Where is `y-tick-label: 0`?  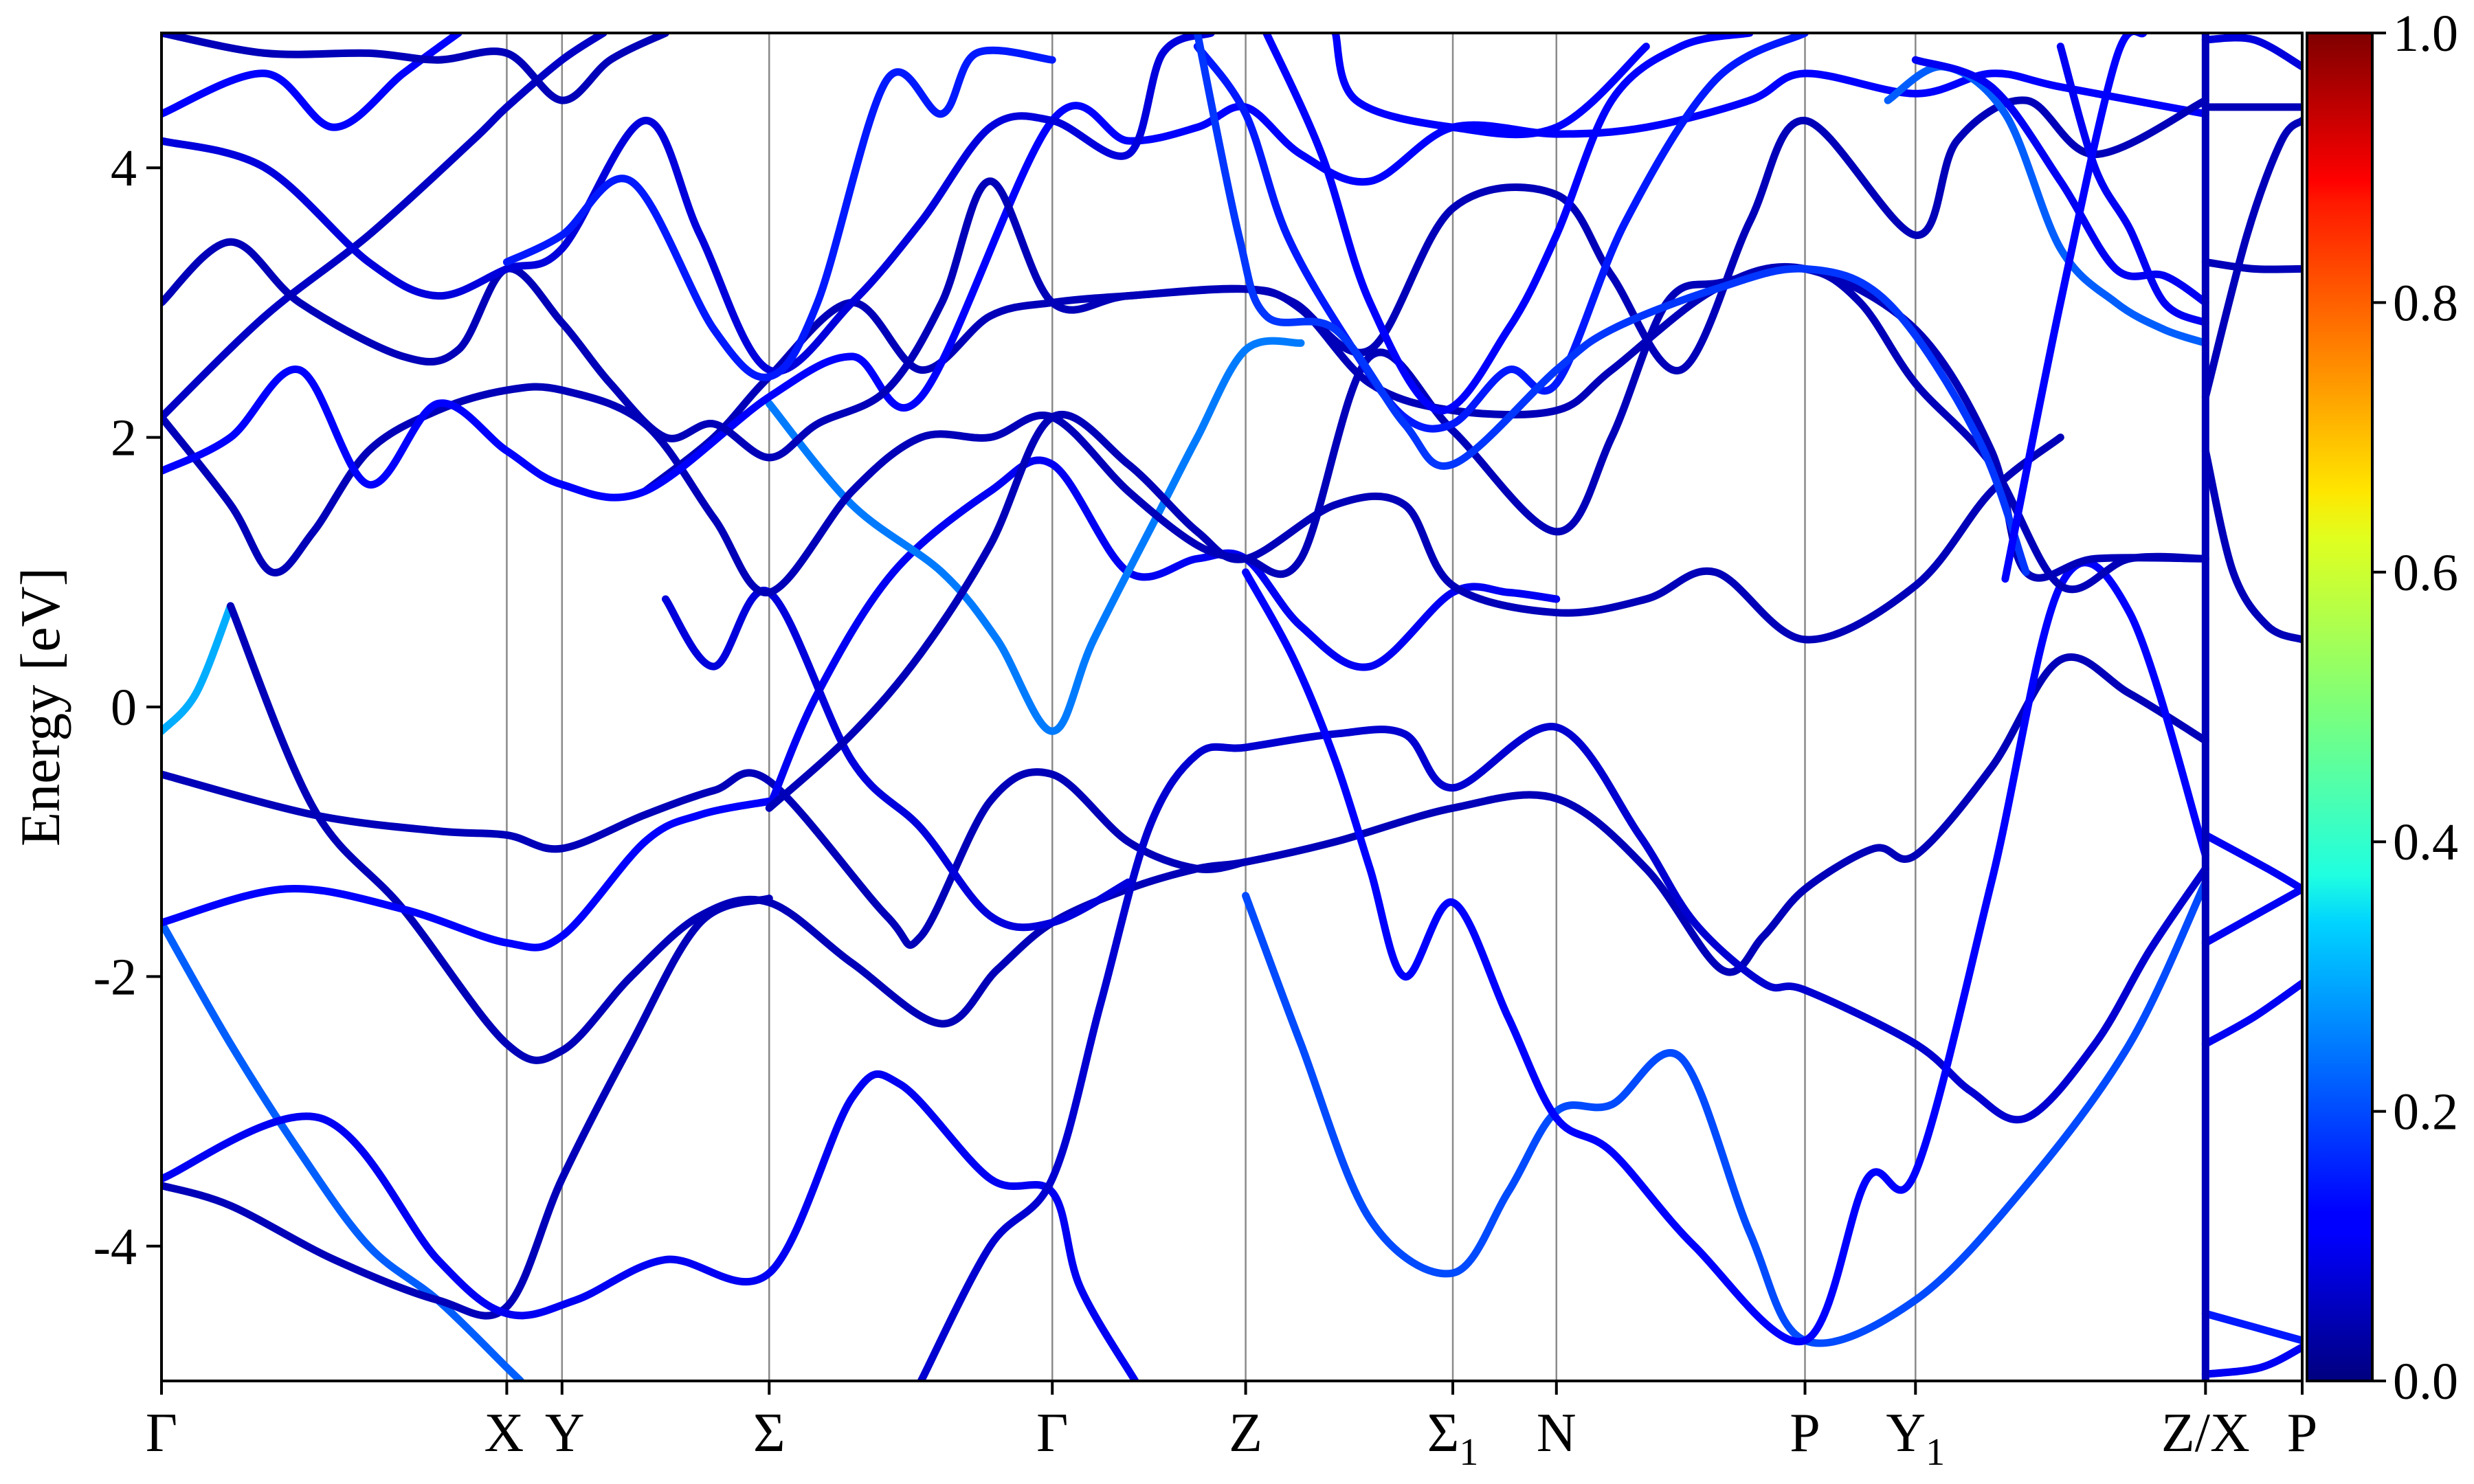
y-tick-label: 0 is located at coordinates (124, 708).